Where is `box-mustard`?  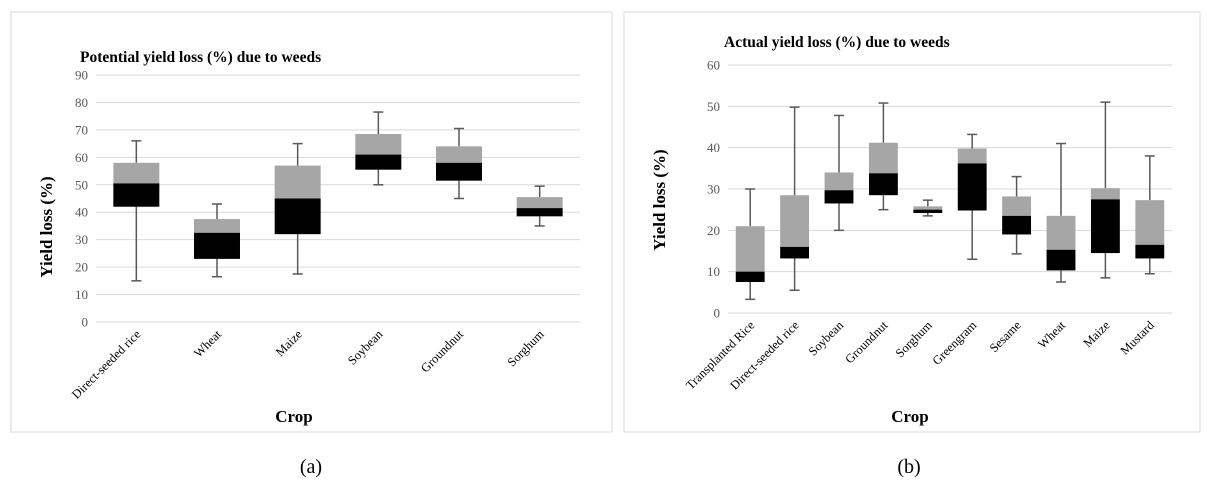
box-mustard is located at coordinates (1150, 215).